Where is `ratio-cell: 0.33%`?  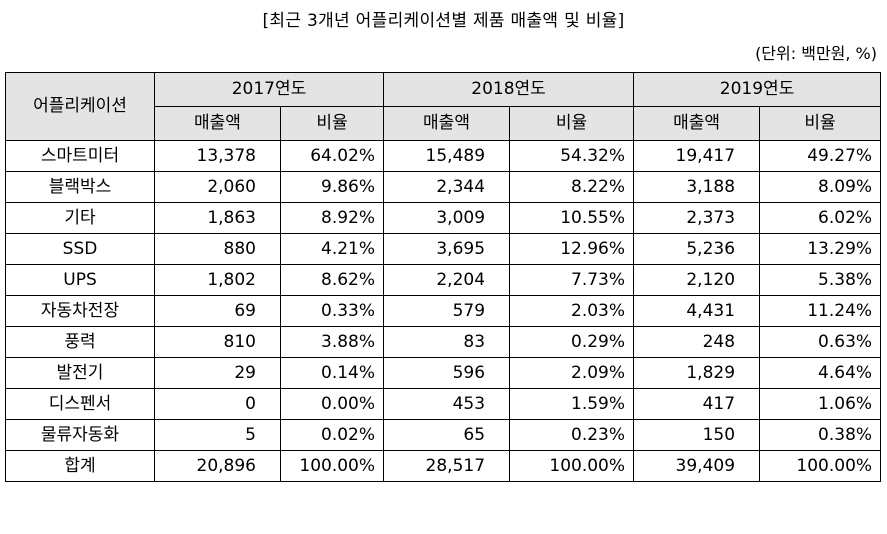 ratio-cell: 0.33% is located at coordinates (332, 311).